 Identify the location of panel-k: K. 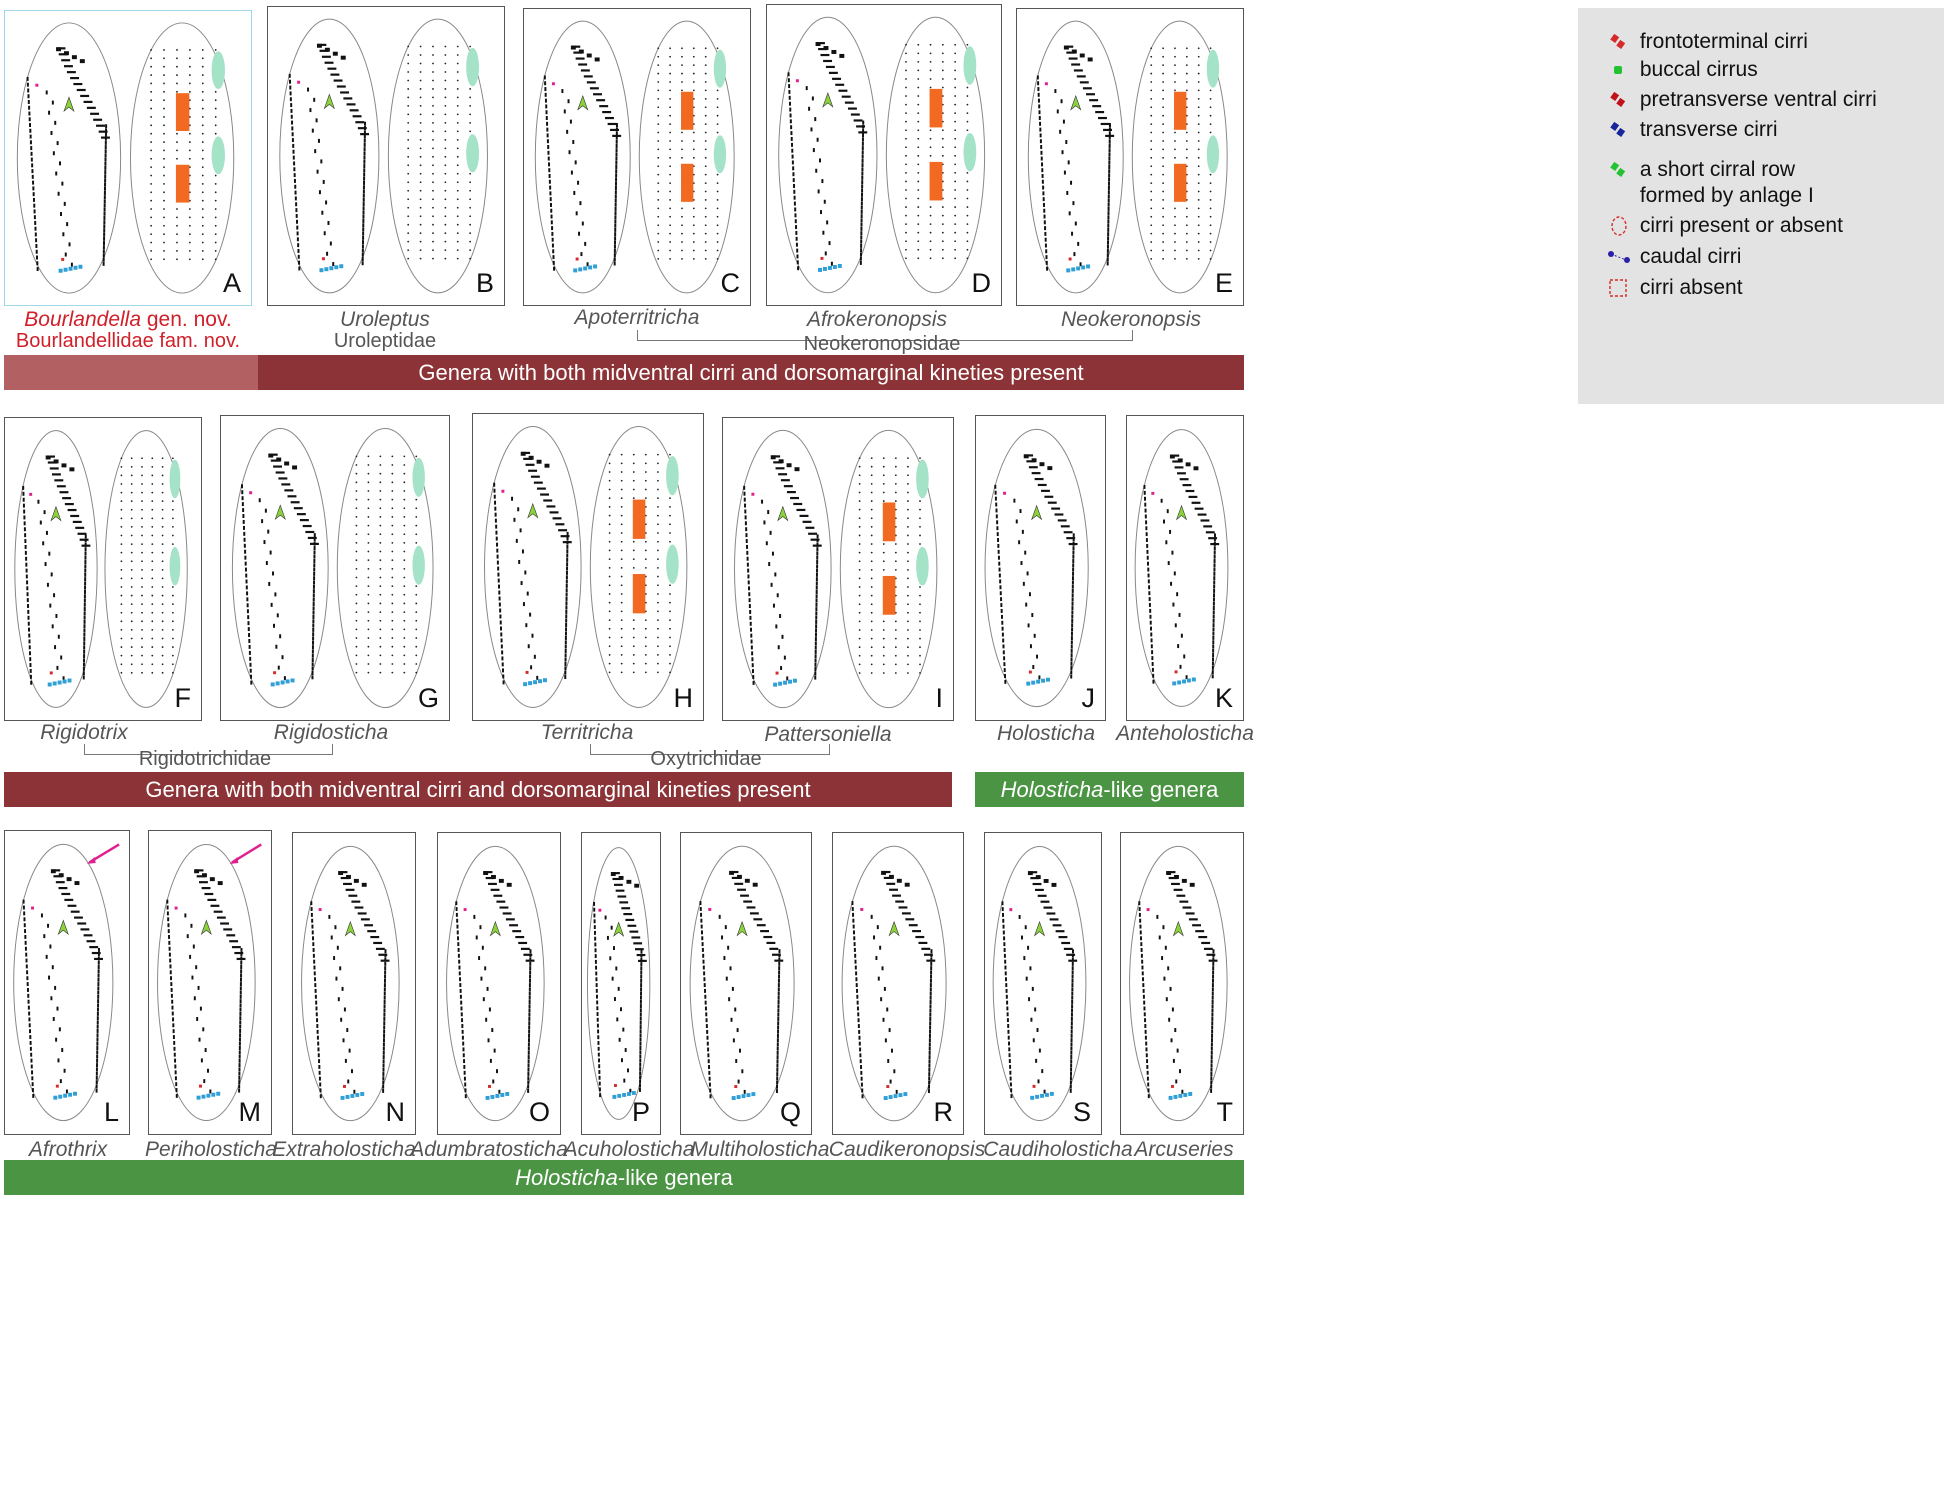
(1185, 568).